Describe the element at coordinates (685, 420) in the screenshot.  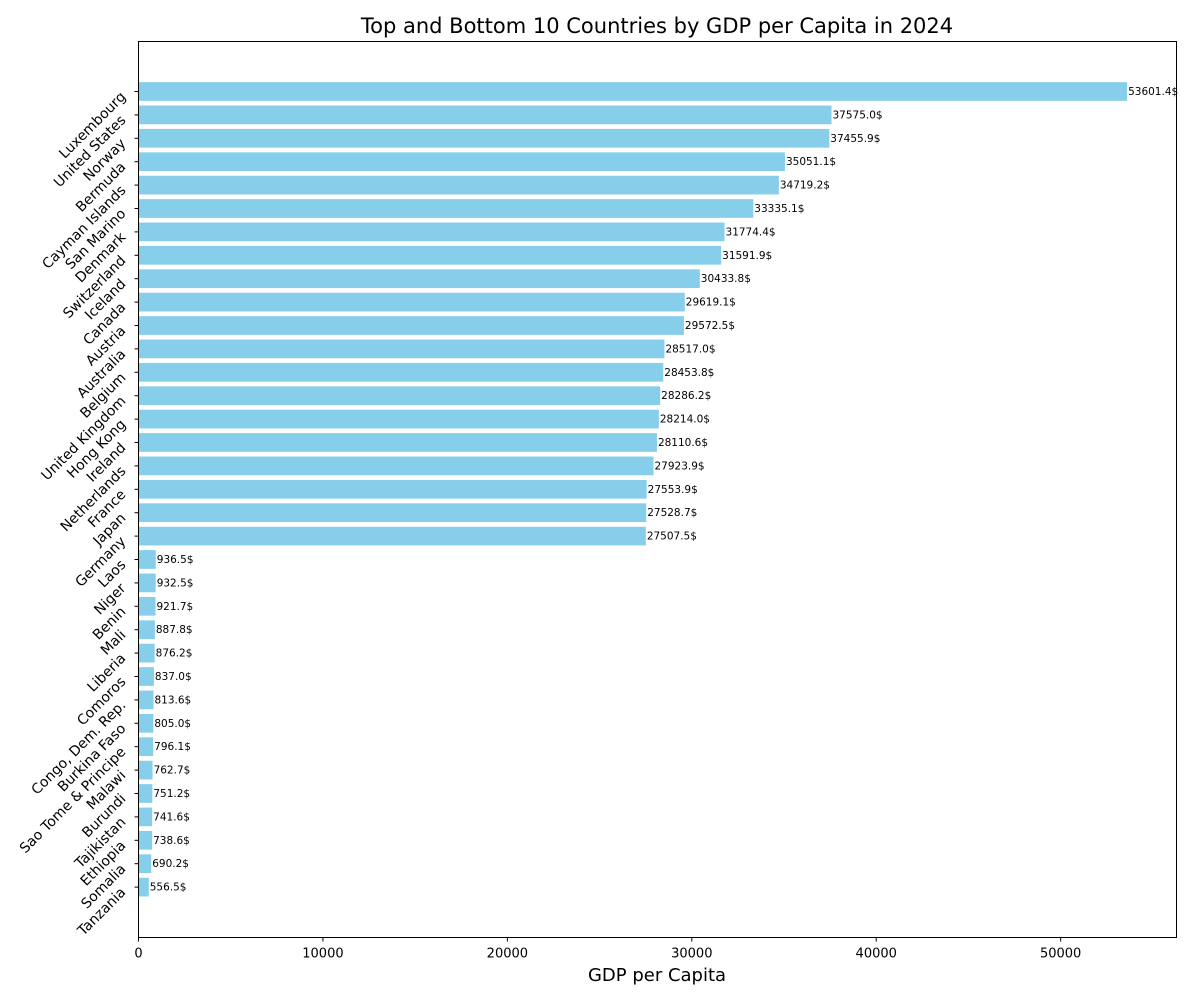
I see `data-label: 28214.0$` at that location.